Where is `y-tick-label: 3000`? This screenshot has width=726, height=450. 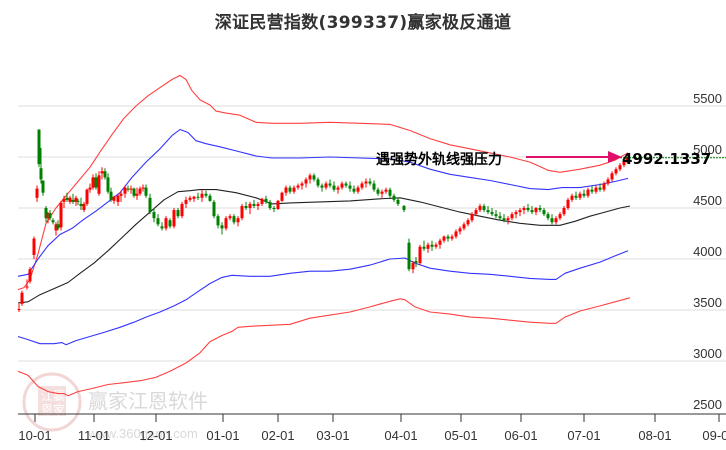 y-tick-label: 3000 is located at coordinates (707, 353).